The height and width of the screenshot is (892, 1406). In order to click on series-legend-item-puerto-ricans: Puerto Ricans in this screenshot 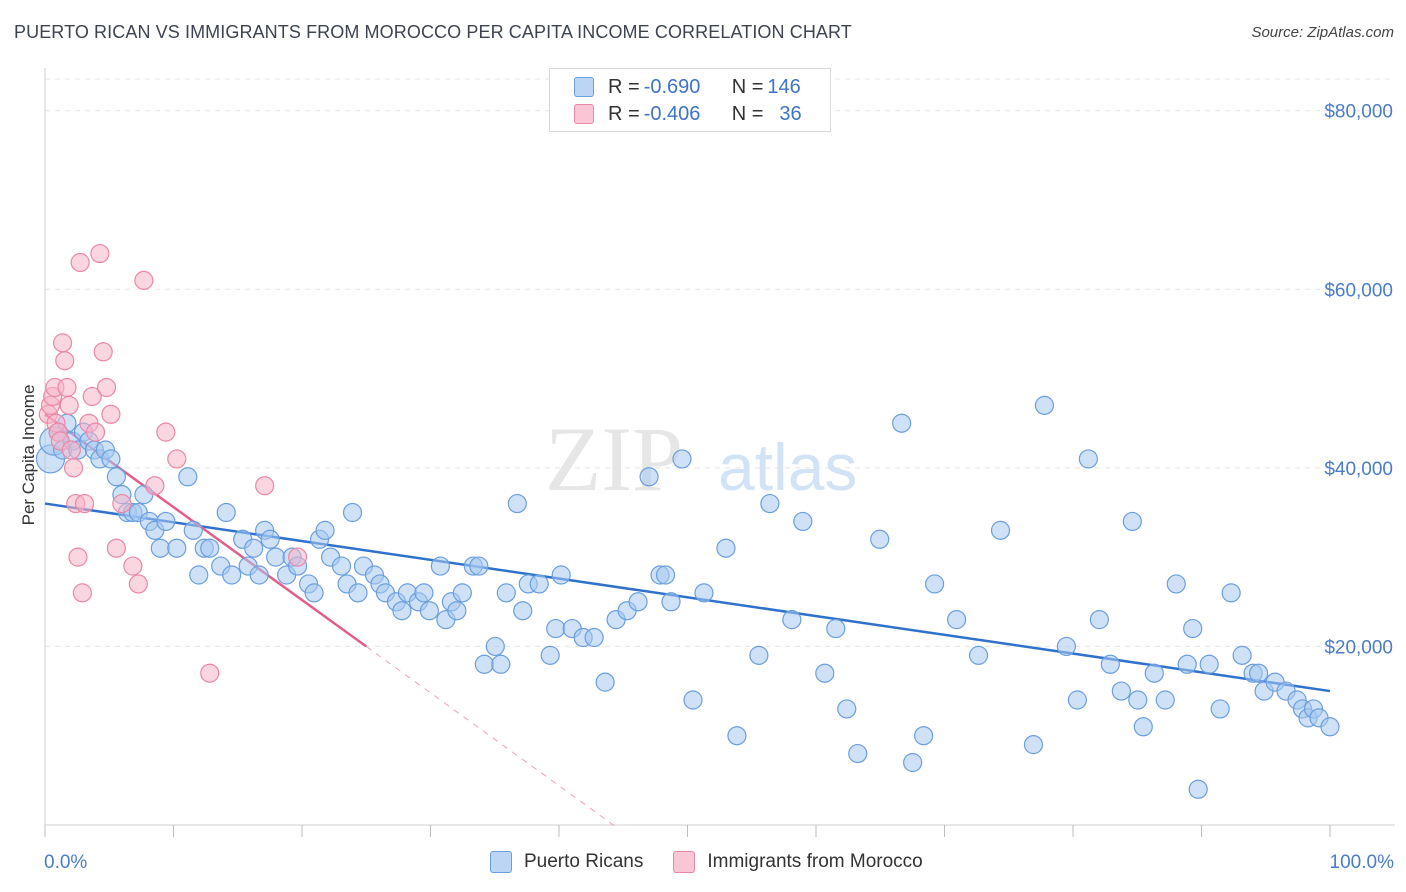, I will do `click(566, 862)`.